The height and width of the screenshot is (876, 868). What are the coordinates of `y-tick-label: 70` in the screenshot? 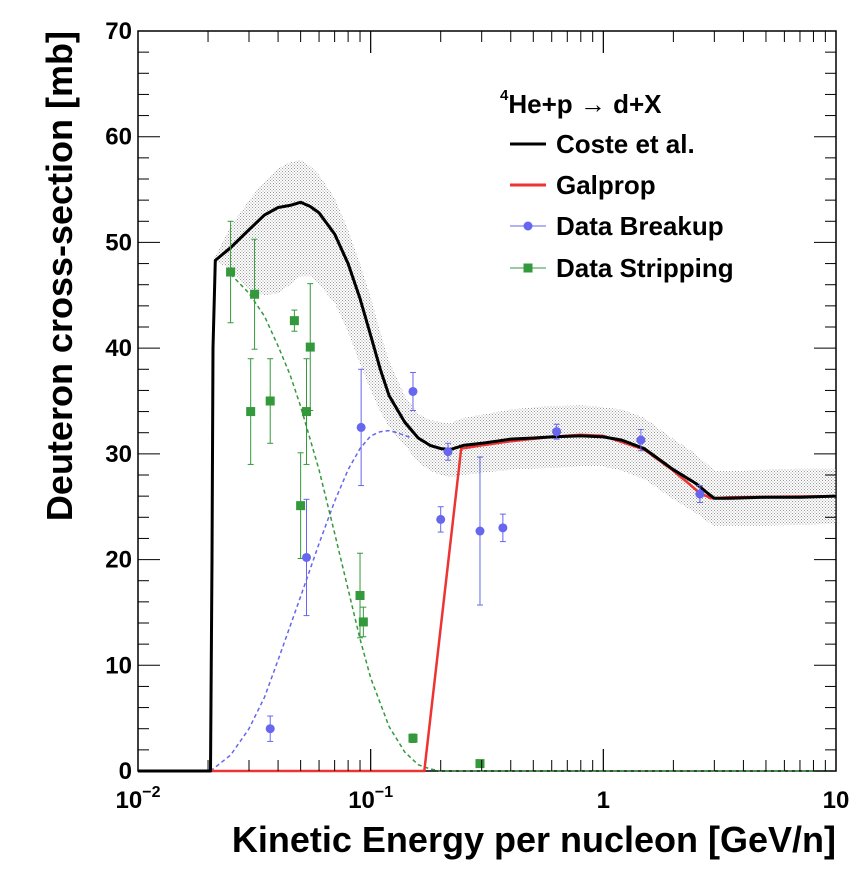 It's located at (118, 31).